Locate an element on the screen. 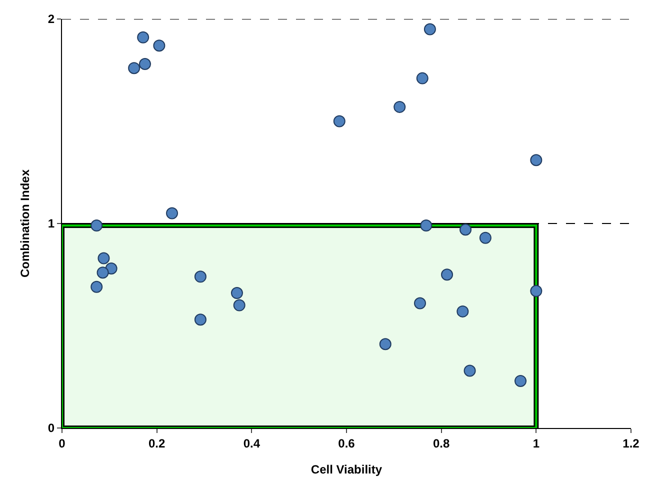  x-axis-title: Cell Viability is located at coordinates (346, 469).